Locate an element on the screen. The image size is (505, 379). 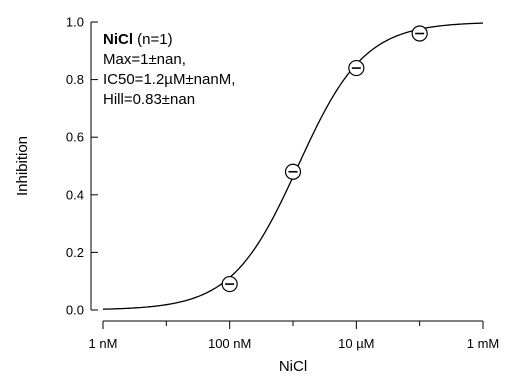
x-tick-label-0: 1 nM is located at coordinates (103, 343).